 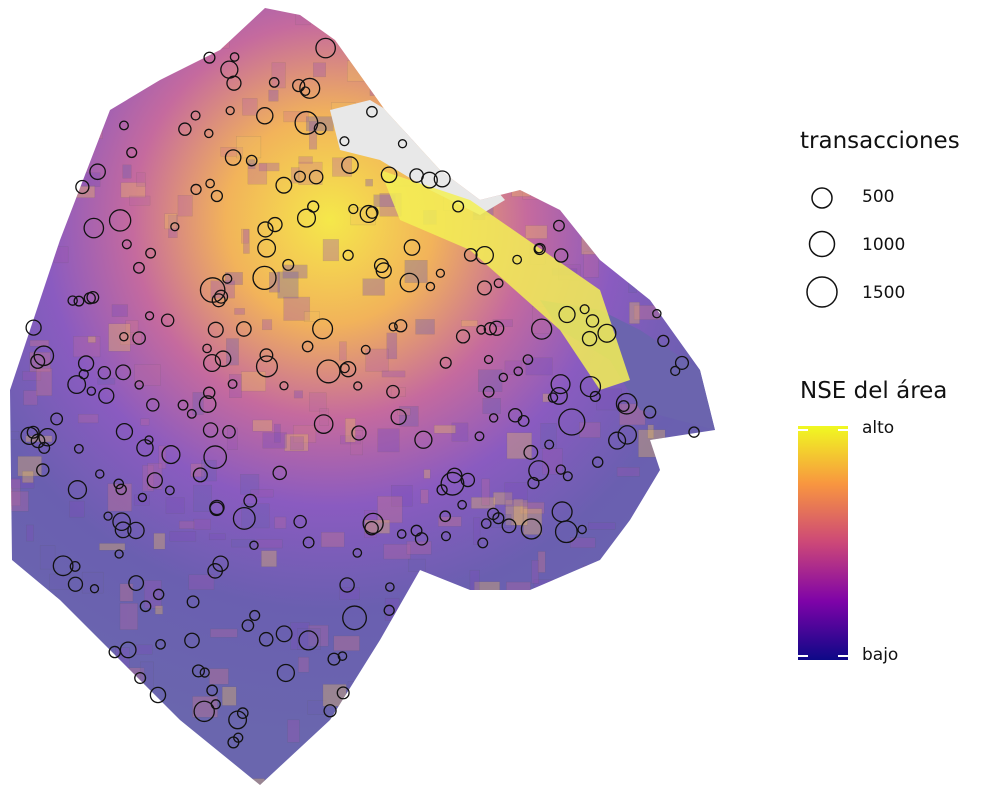 What do you see at coordinates (822, 244) in the screenshot?
I see `size-1000-icon` at bounding box center [822, 244].